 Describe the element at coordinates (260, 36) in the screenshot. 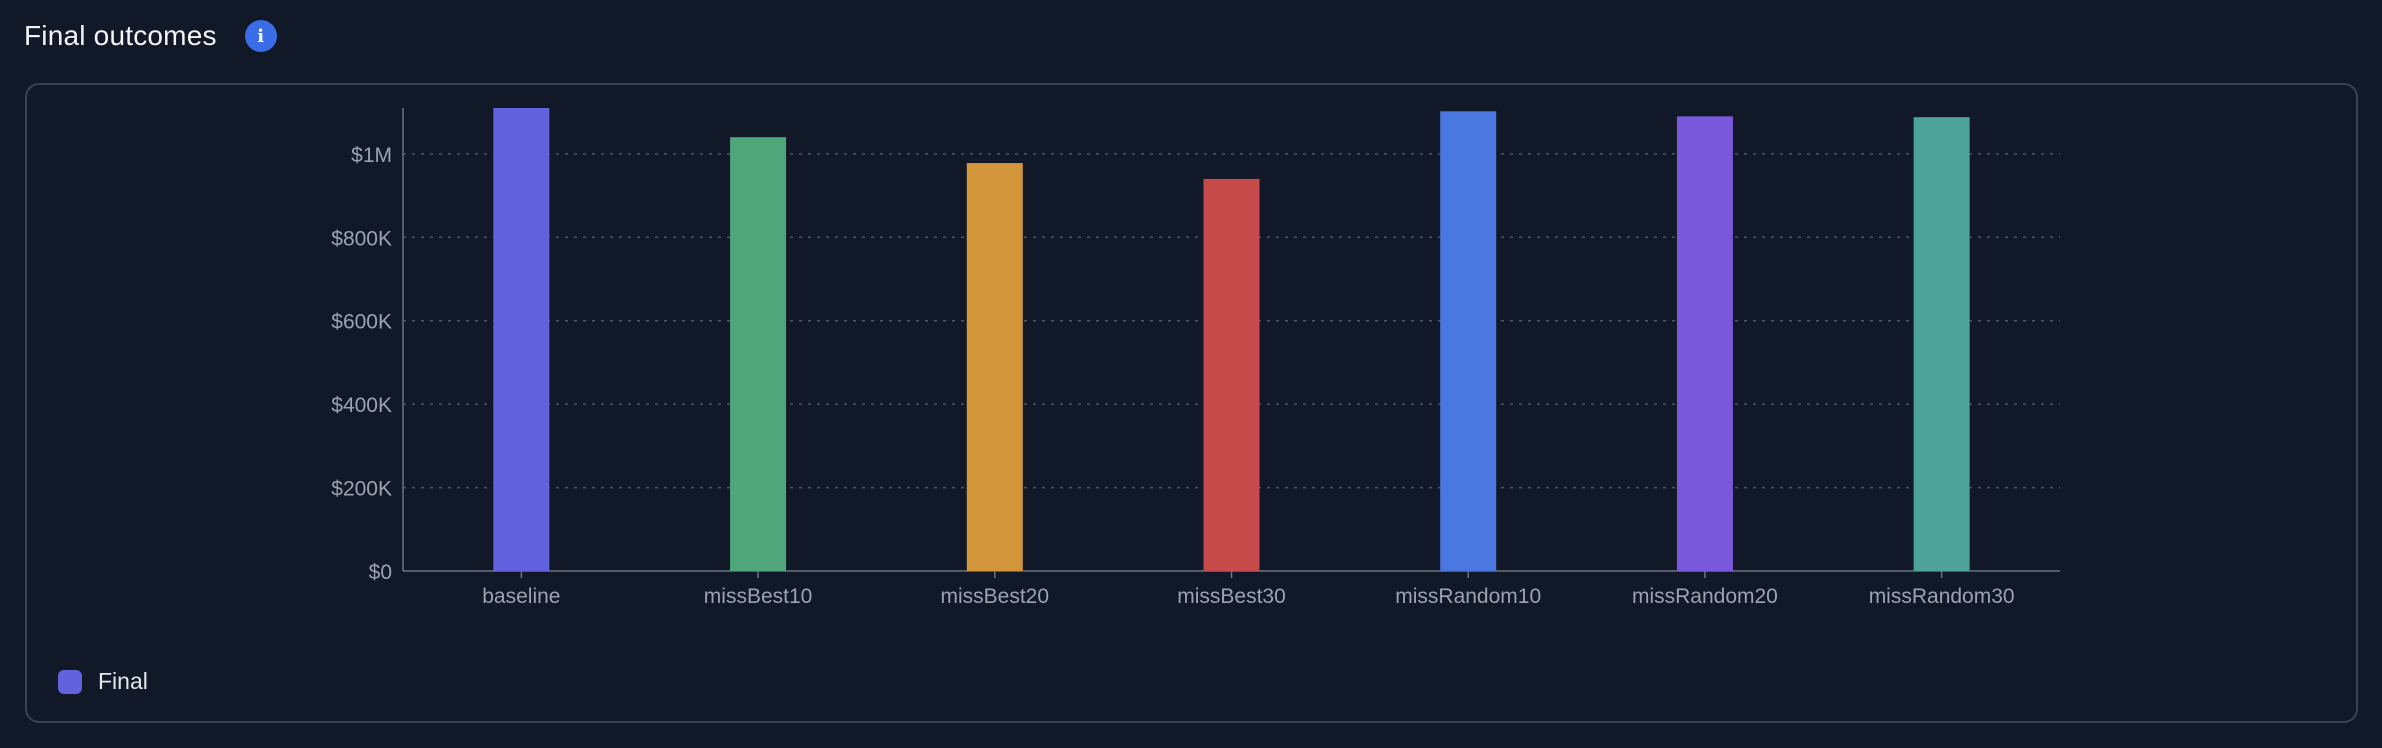

I see `info-icon: i` at that location.